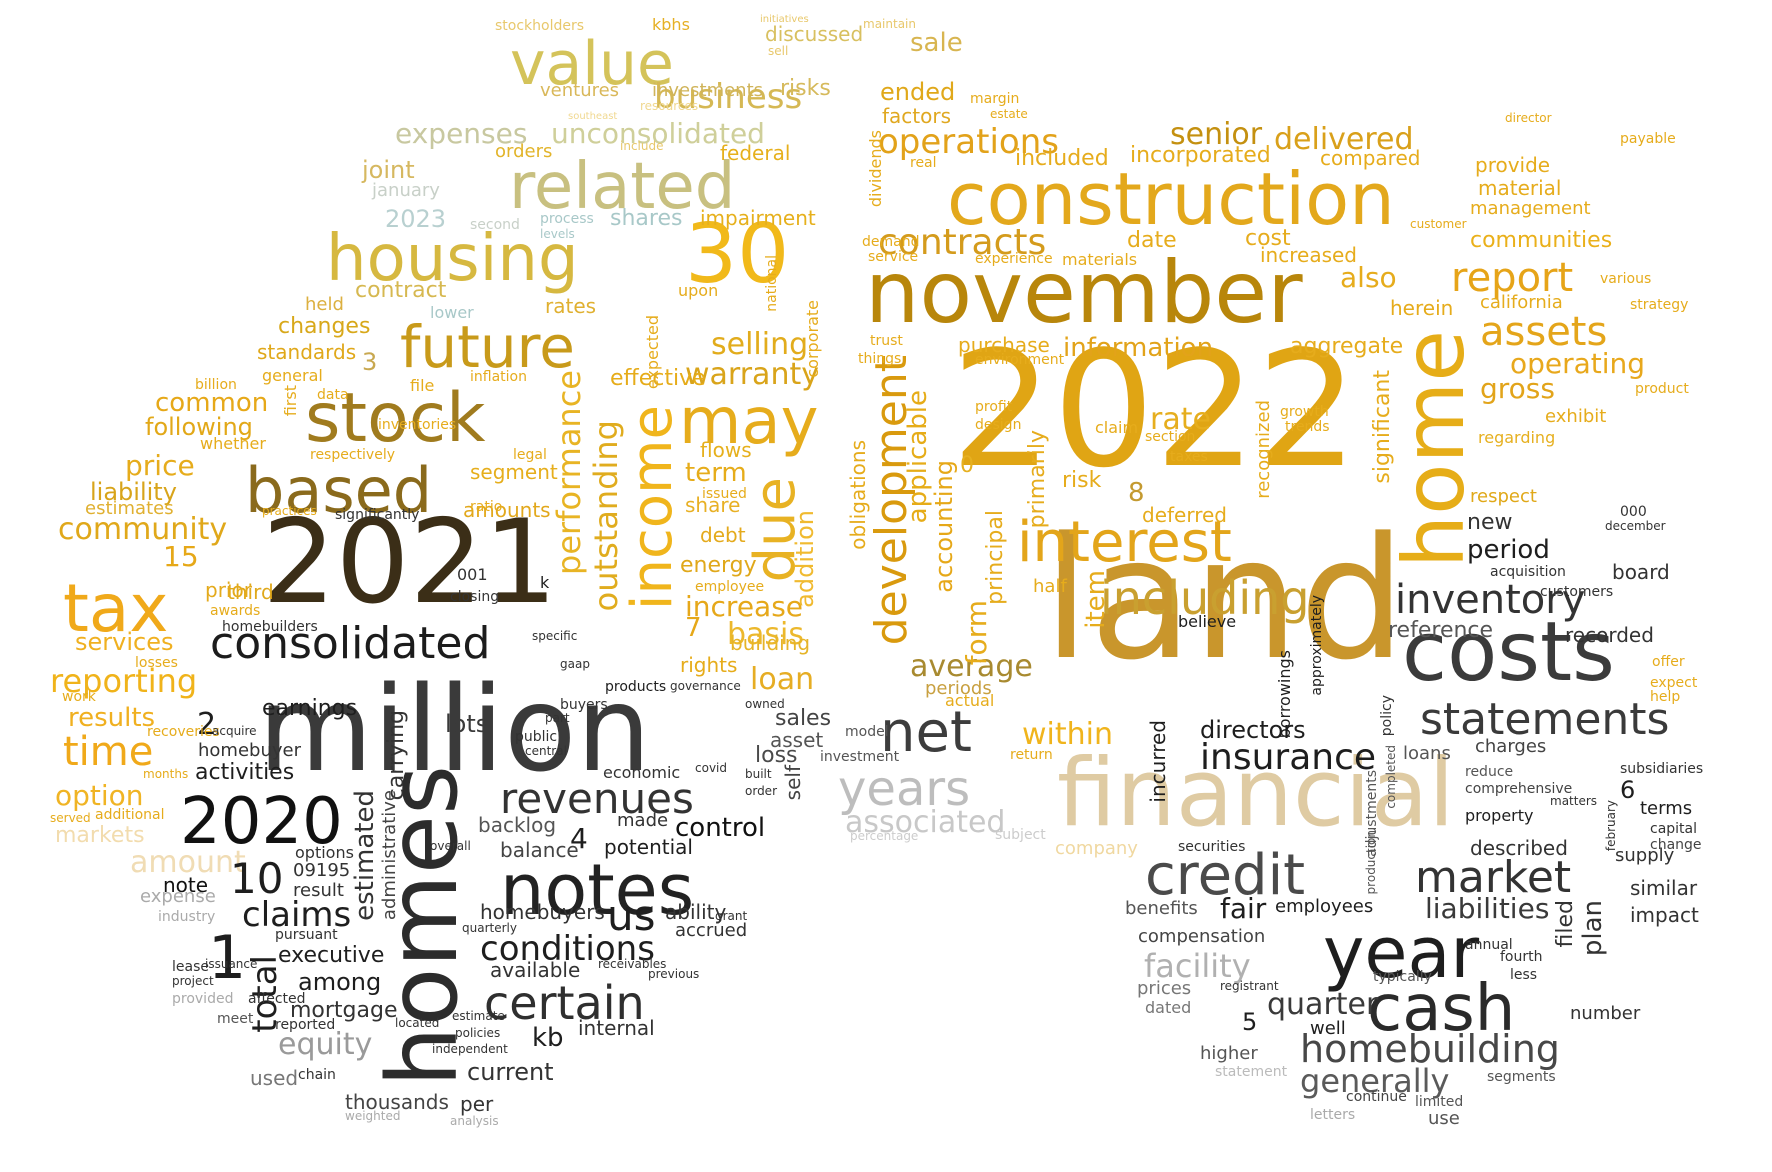 The width and height of the screenshot is (1772, 1172). I want to click on word-trends: trends, so click(1307, 427).